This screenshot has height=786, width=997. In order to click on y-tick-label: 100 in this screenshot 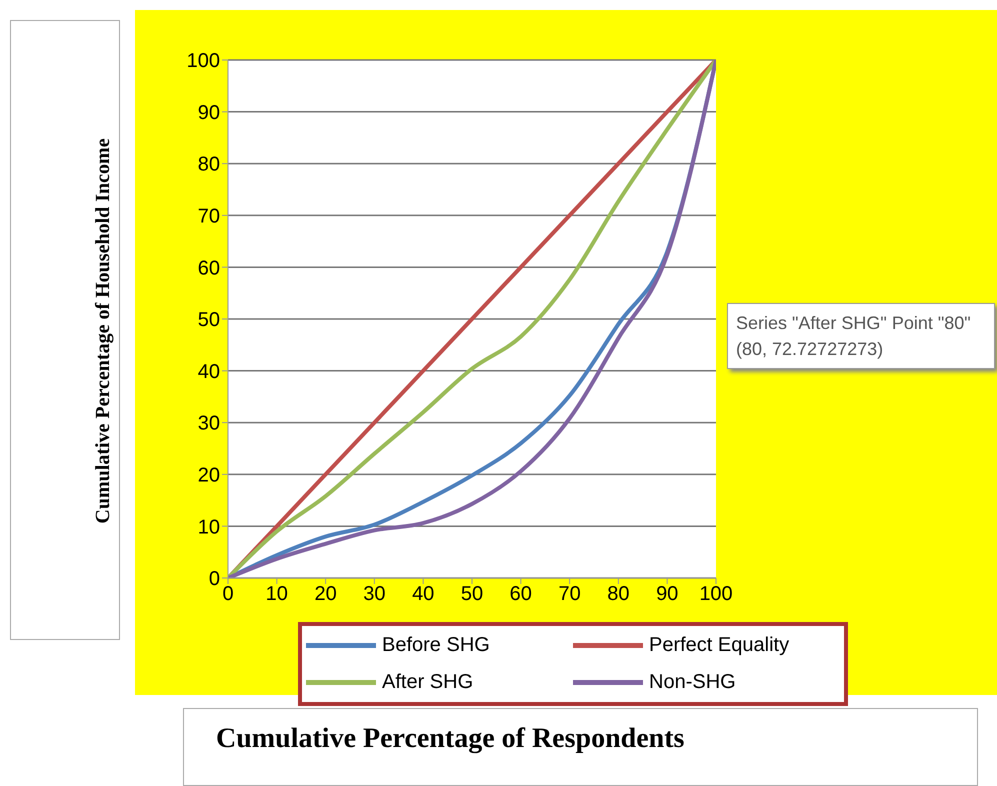, I will do `click(203, 61)`.